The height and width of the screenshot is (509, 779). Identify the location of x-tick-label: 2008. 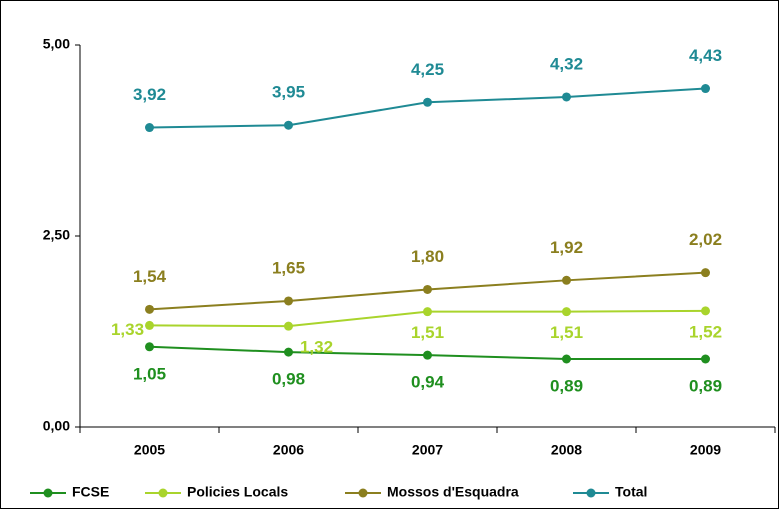
(566, 450).